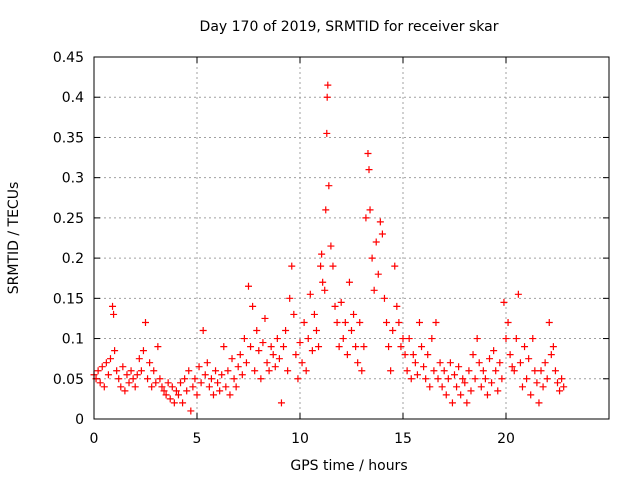 The image size is (640, 480). What do you see at coordinates (506, 439) in the screenshot?
I see `x-tick-label: 20` at bounding box center [506, 439].